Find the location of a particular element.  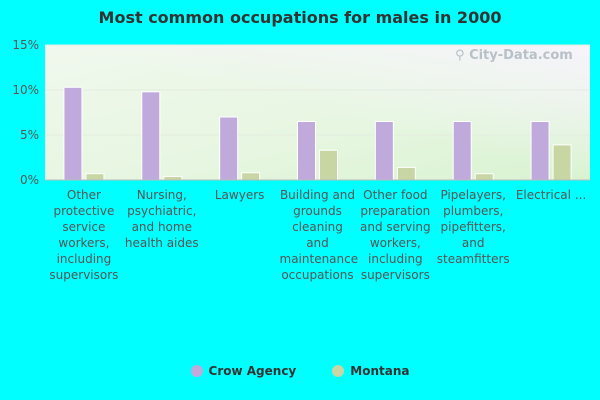

legend-label-series-2: Montana is located at coordinates (380, 371).